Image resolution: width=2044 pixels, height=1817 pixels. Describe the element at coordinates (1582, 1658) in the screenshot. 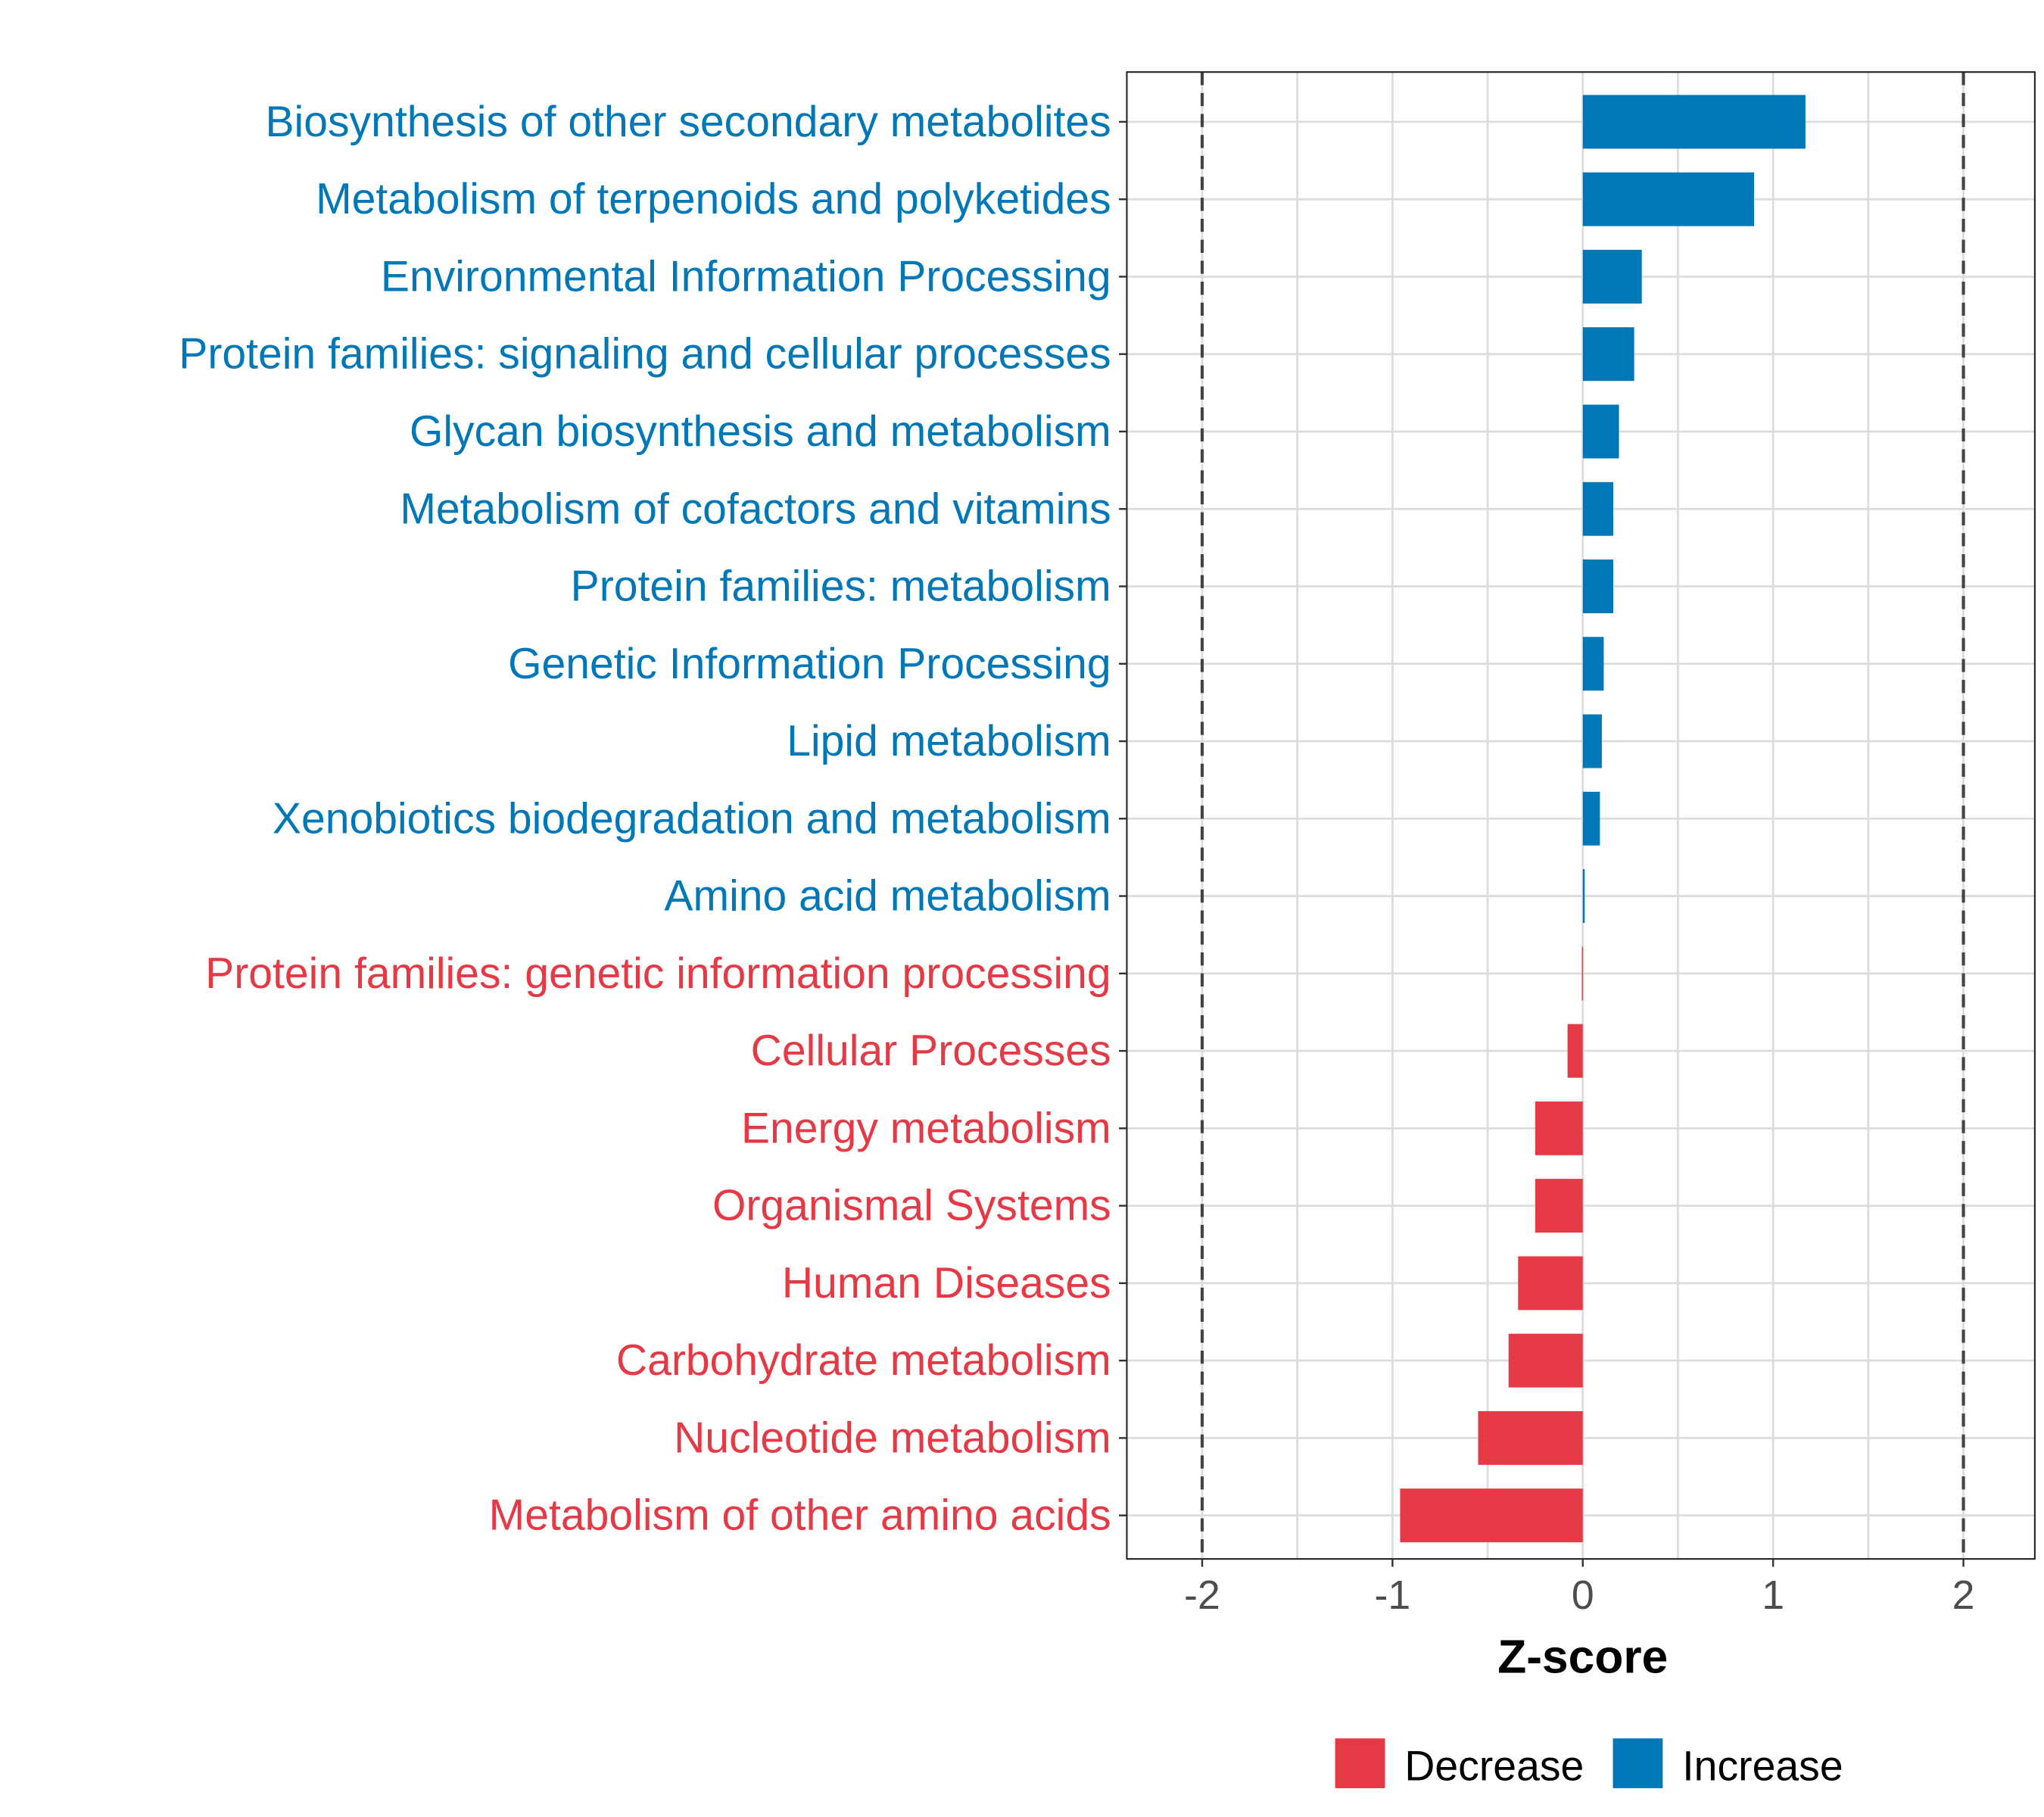

I see `x-axis-title: Z-score` at that location.